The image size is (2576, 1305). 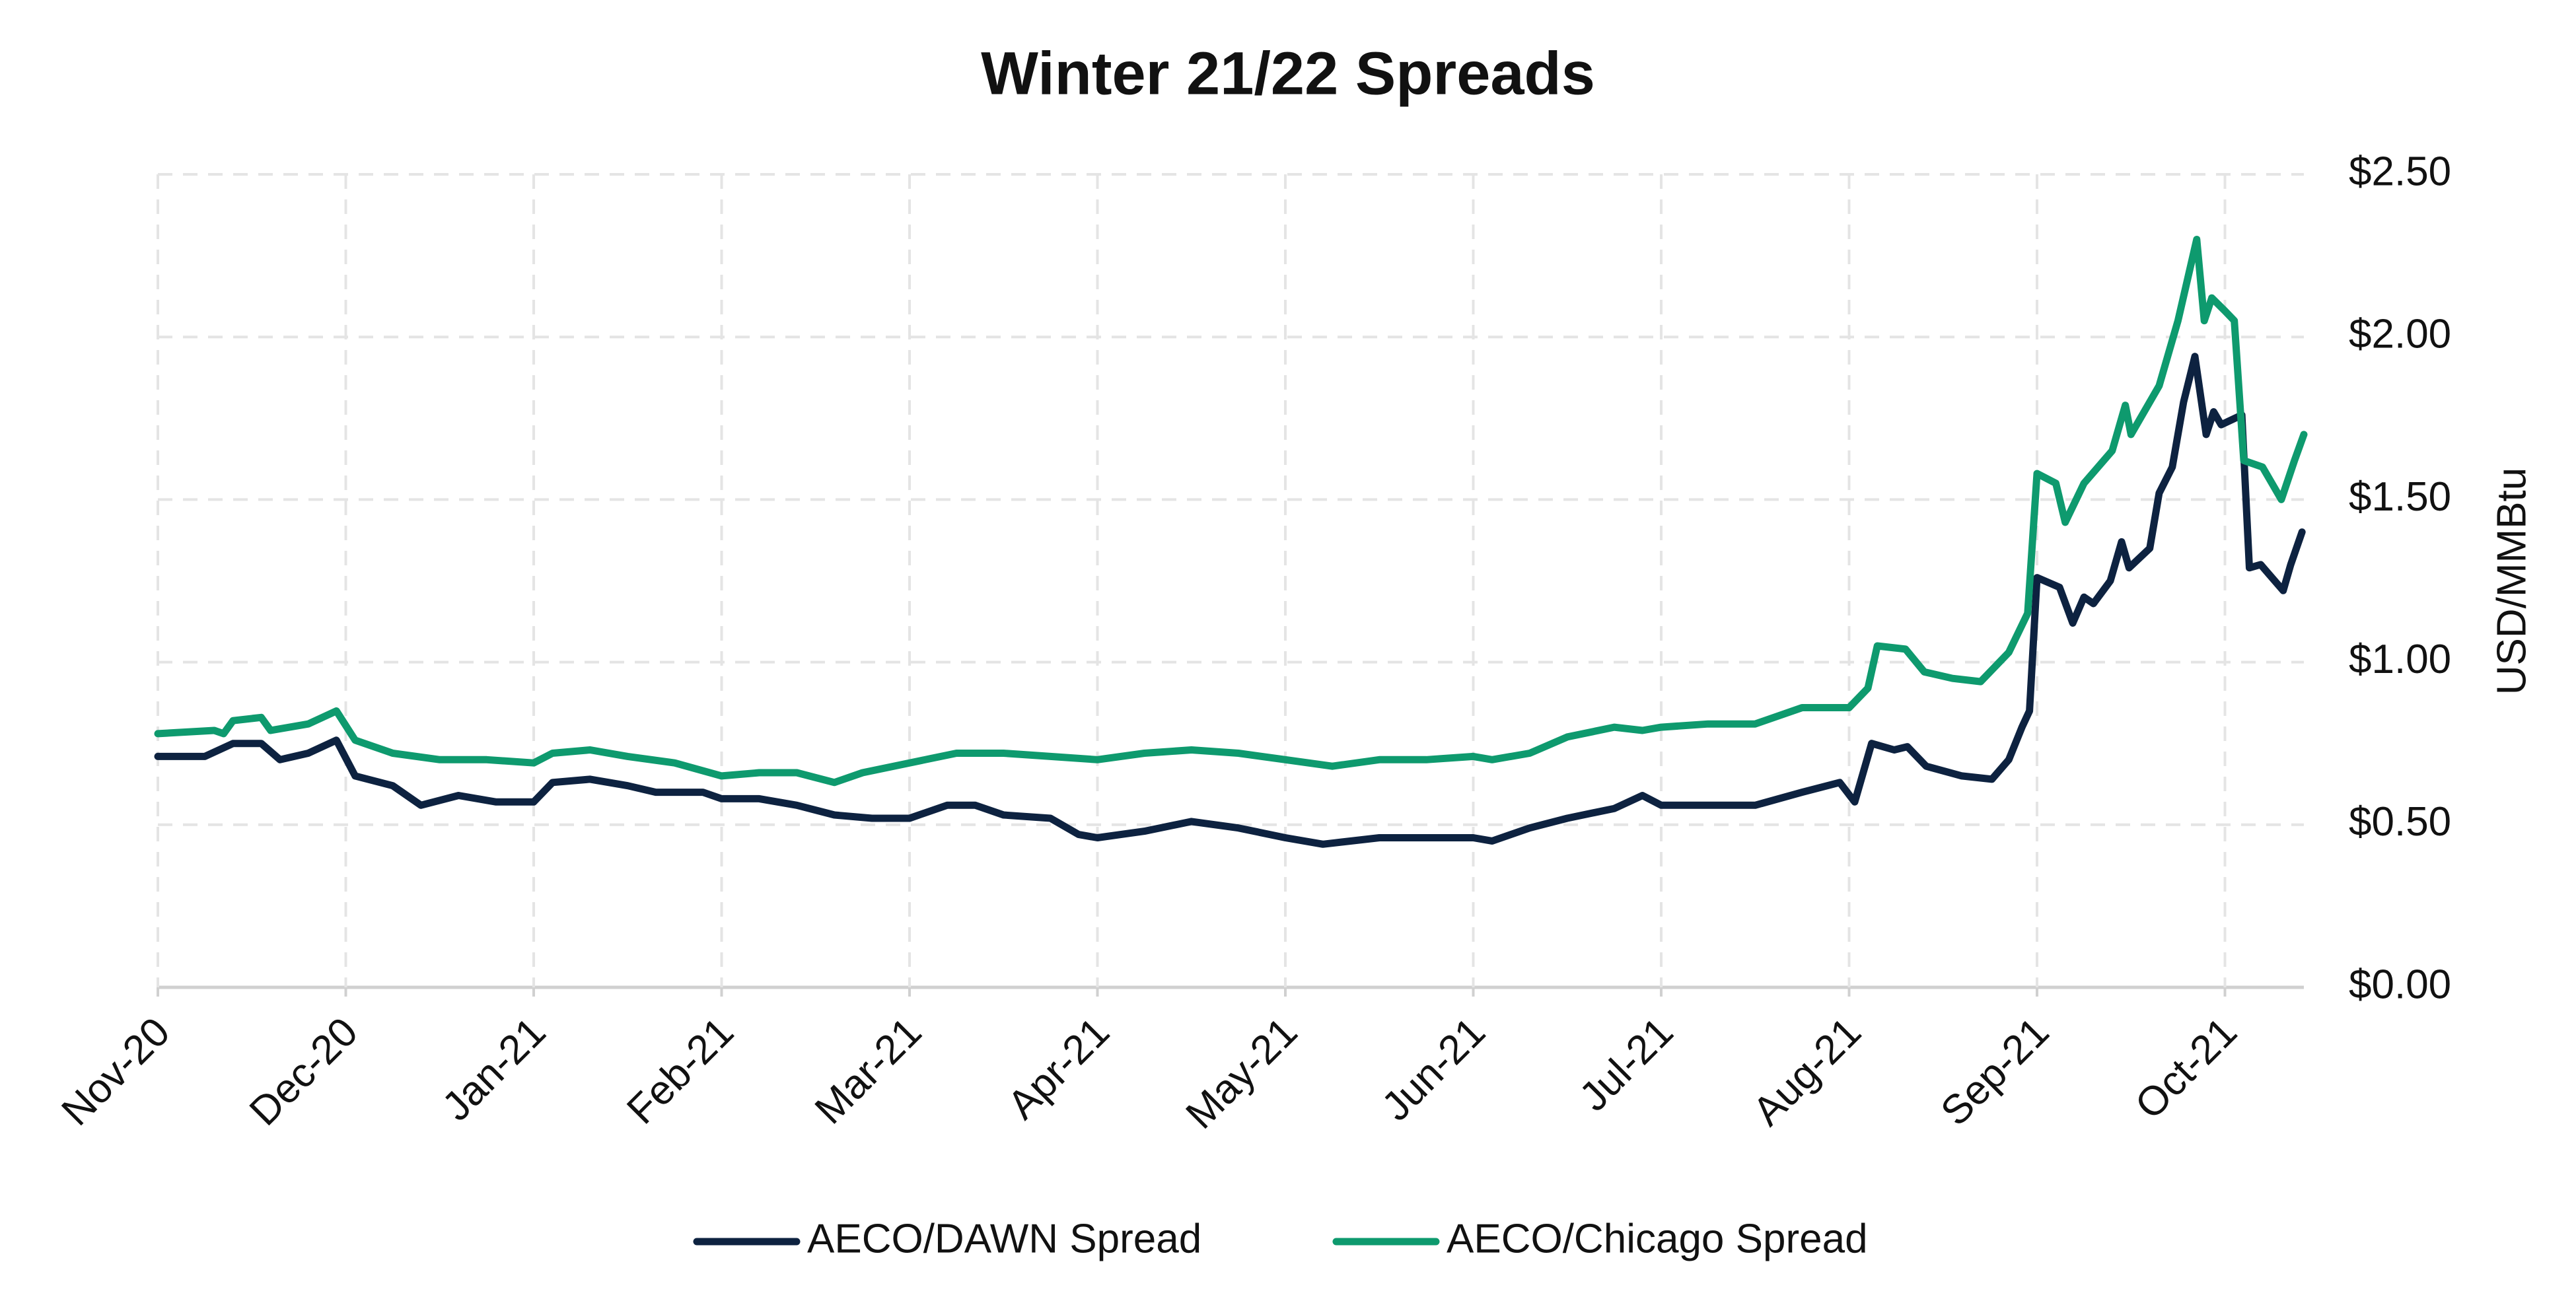 I want to click on y-axis-label: USD/MMBtu, so click(x=2511, y=581).